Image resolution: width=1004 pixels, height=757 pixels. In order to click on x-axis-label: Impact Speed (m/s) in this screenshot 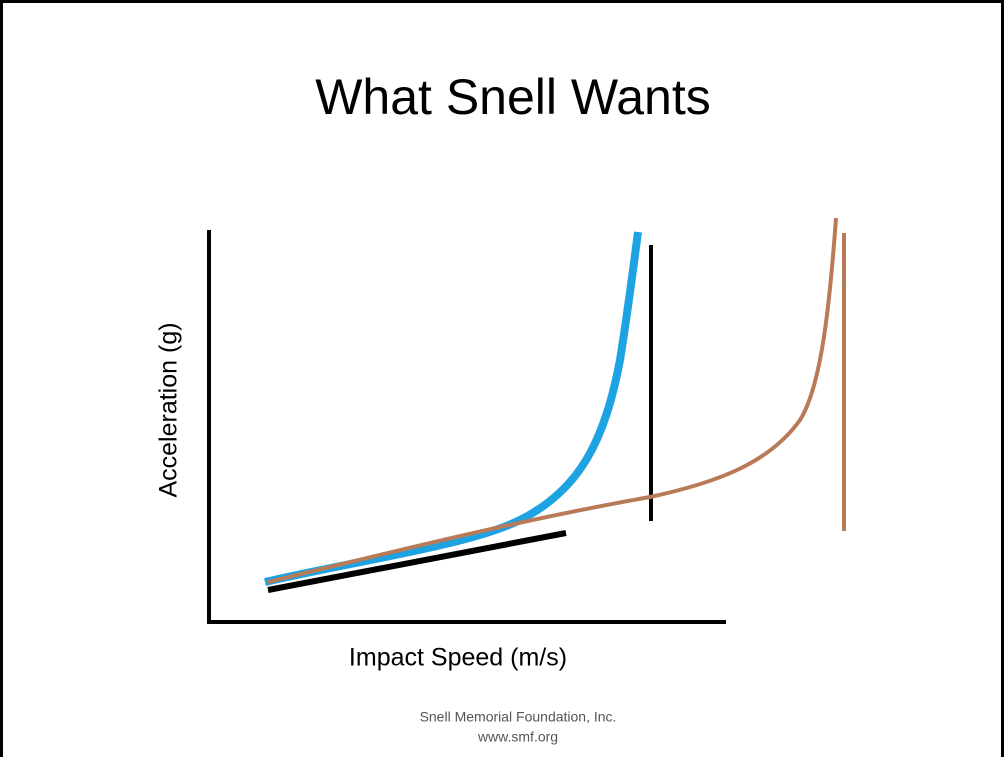, I will do `click(458, 658)`.